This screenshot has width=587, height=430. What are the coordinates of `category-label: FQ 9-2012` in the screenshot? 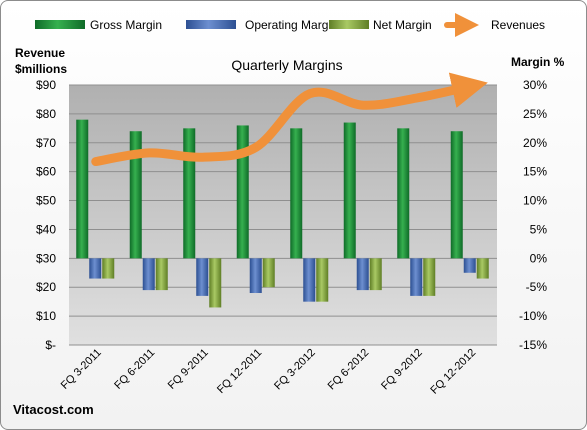 It's located at (402, 370).